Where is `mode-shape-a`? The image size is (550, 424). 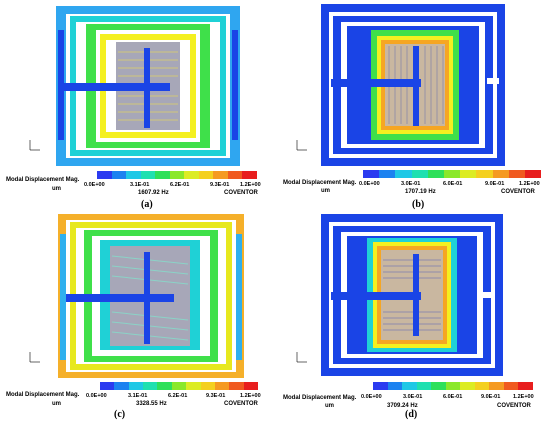 mode-shape-a is located at coordinates (134, 86).